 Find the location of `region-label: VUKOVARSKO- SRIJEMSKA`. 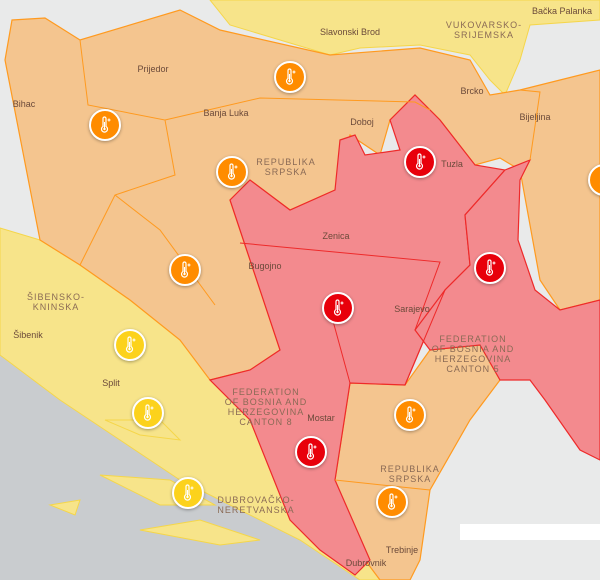

region-label: VUKOVARSKO- SRIJEMSKA is located at coordinates (484, 30).